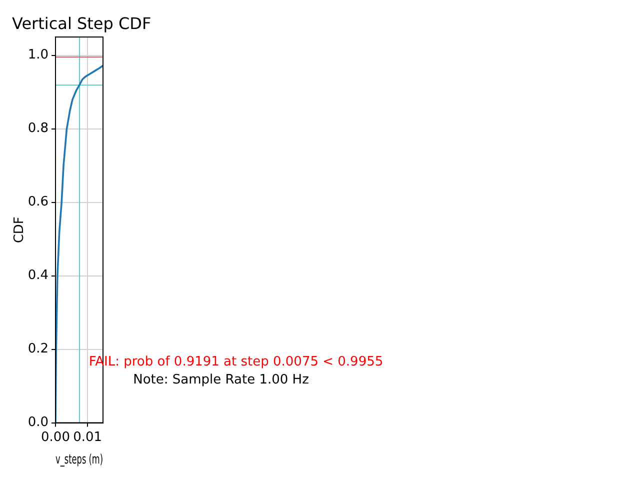  I want to click on y-tick-label: 0.8, so click(38, 128).